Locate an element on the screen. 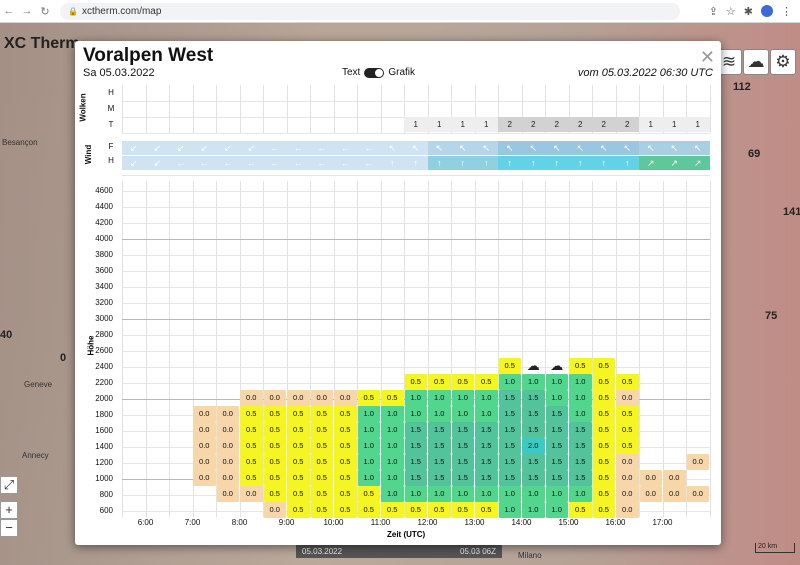 This screenshot has width=800, height=565. y-tick-label: 4000 is located at coordinates (104, 238).